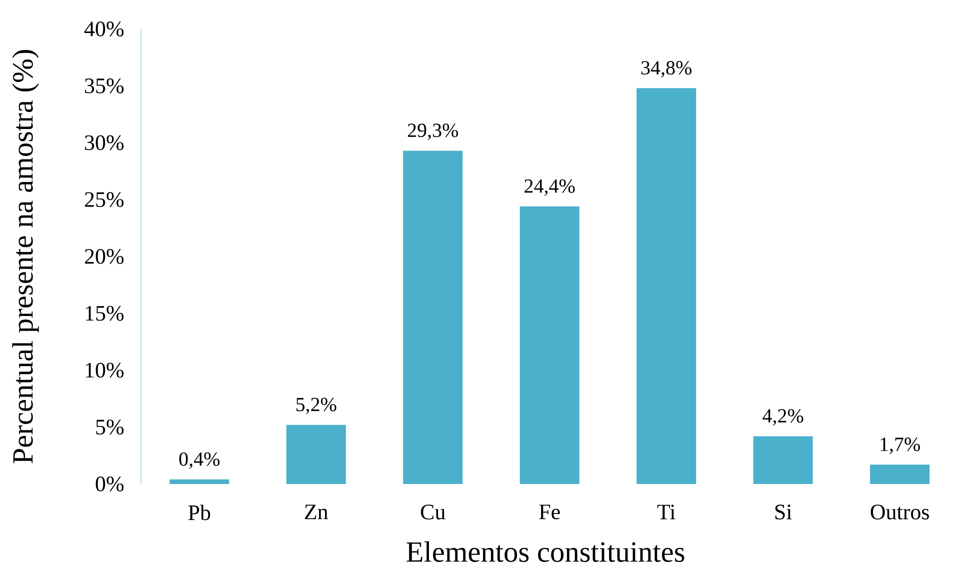 The width and height of the screenshot is (954, 566). I want to click on data-label: 24,4%, so click(549, 187).